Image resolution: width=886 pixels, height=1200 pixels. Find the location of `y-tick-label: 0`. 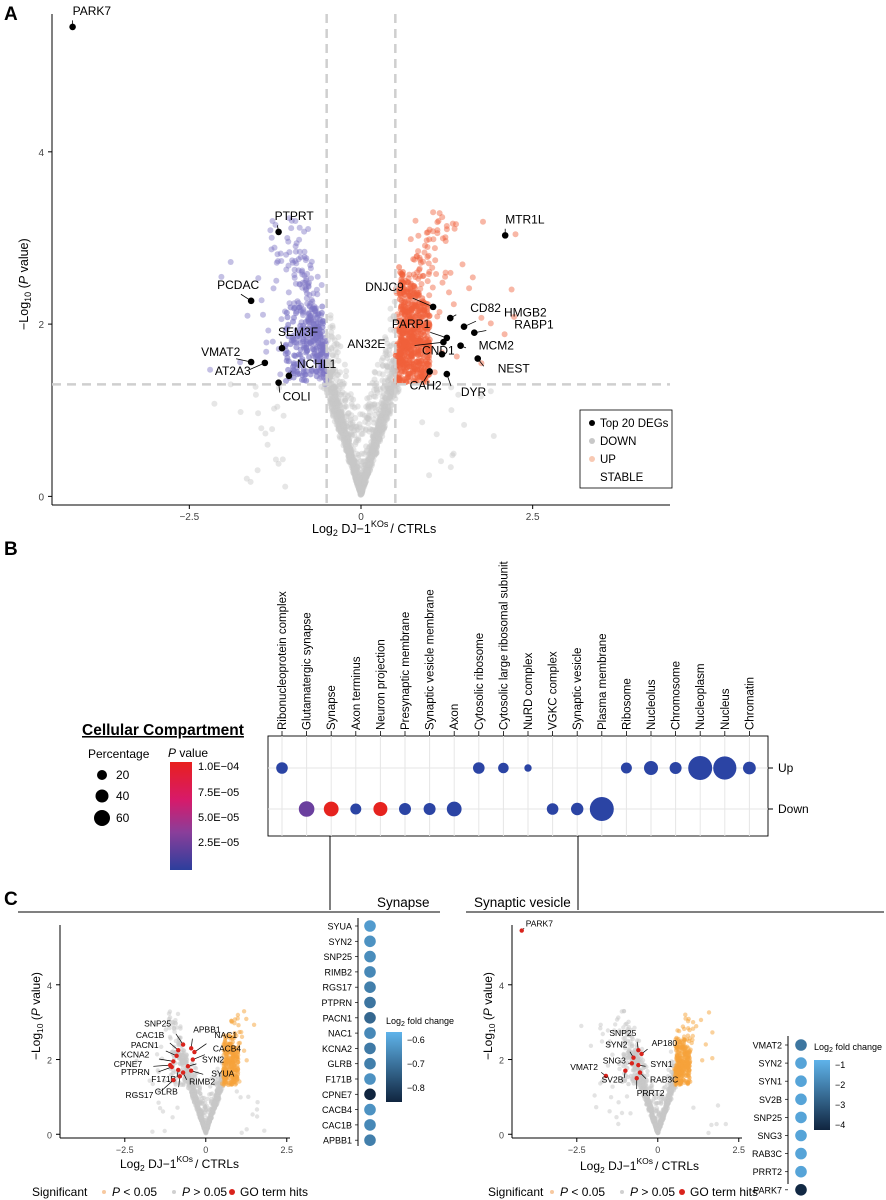

y-tick-label: 0 is located at coordinates (41, 497).